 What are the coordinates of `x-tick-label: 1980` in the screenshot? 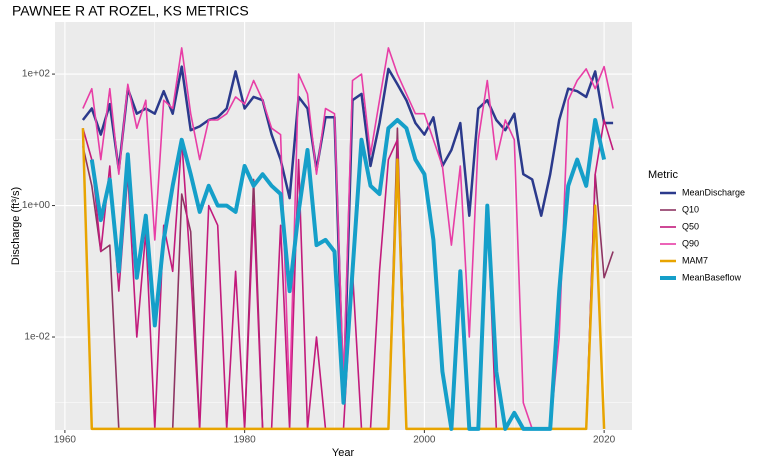 It's located at (245, 440).